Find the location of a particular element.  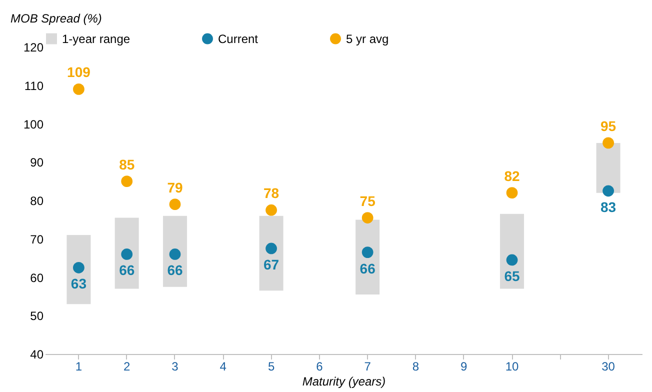

data-label: 75 is located at coordinates (368, 200).